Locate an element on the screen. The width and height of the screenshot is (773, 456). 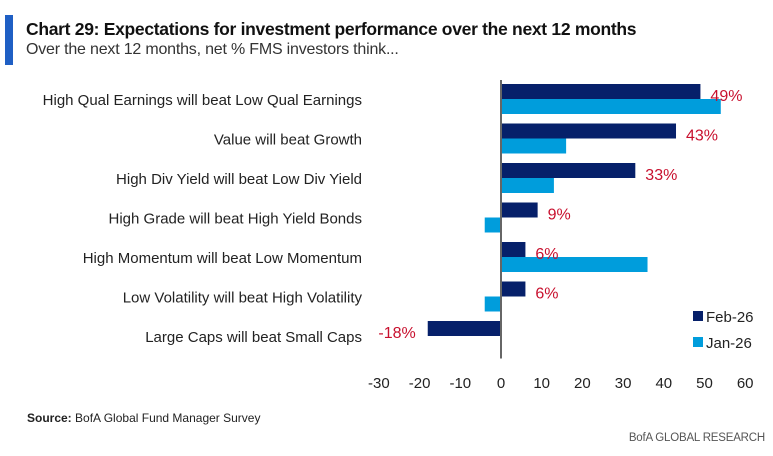
title-accent-bar is located at coordinates (9, 40).